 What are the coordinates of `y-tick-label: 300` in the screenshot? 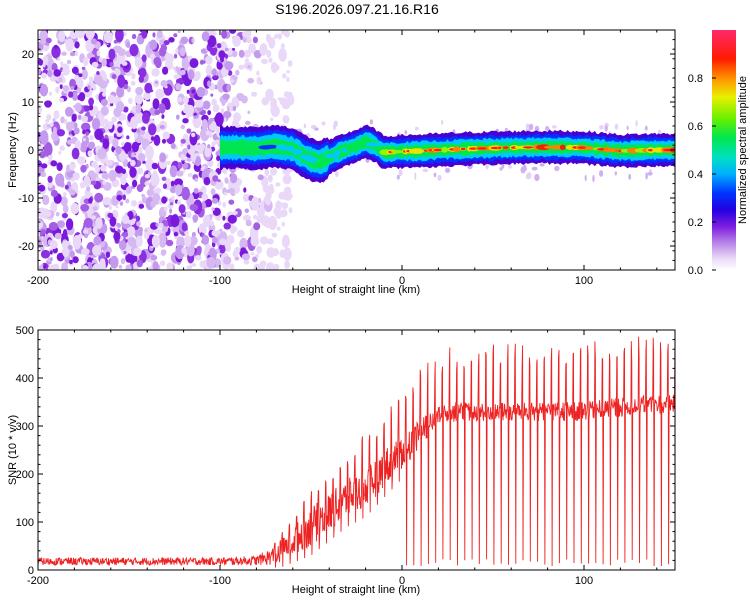 It's located at (25, 427).